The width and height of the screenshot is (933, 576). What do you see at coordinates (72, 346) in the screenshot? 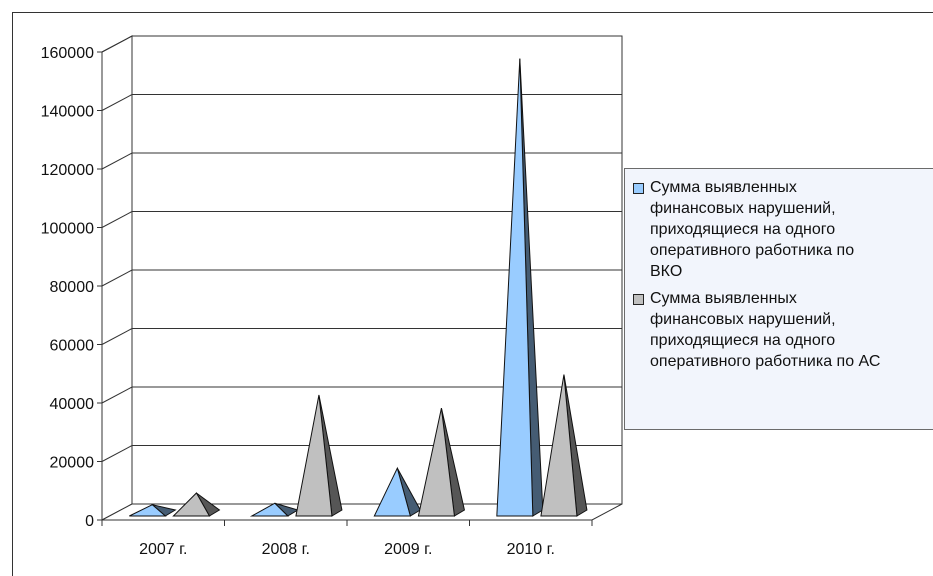
I see `y-tick-label: 60000` at bounding box center [72, 346].